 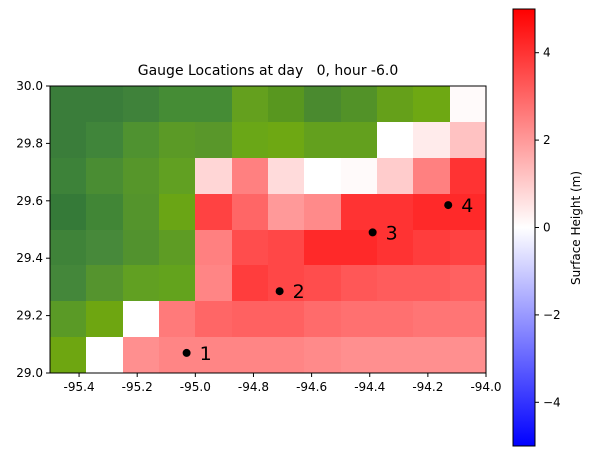 I want to click on x-tick-label: -94.6, so click(x=311, y=387).